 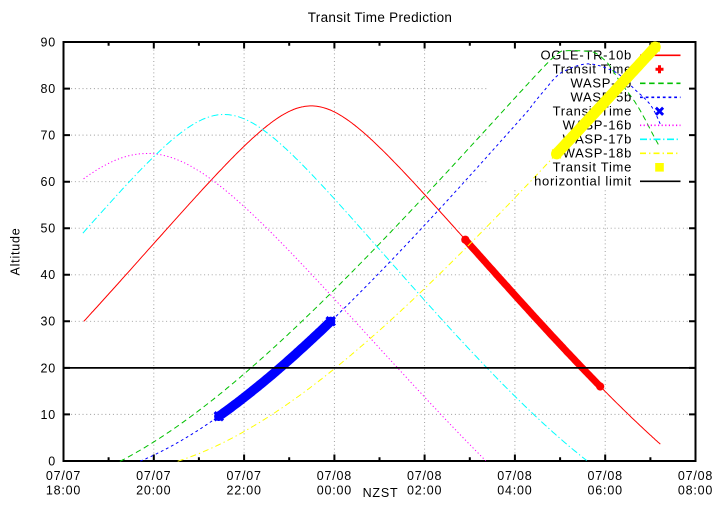 What do you see at coordinates (424, 490) in the screenshot?
I see `svg-text: 02:00` at bounding box center [424, 490].